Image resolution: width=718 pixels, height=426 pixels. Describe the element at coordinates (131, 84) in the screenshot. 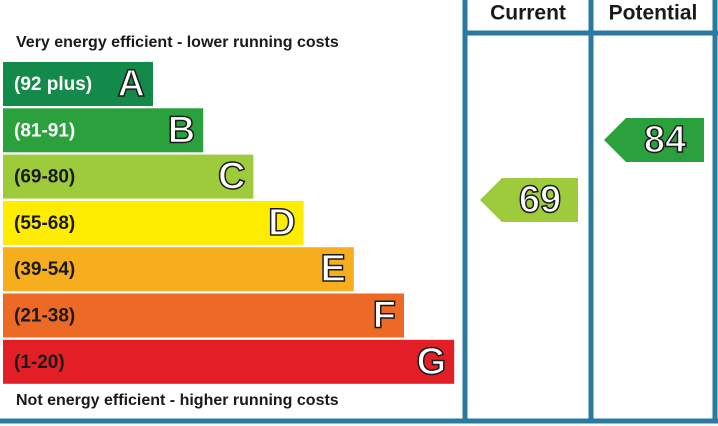

I see `band-letter: A` at that location.